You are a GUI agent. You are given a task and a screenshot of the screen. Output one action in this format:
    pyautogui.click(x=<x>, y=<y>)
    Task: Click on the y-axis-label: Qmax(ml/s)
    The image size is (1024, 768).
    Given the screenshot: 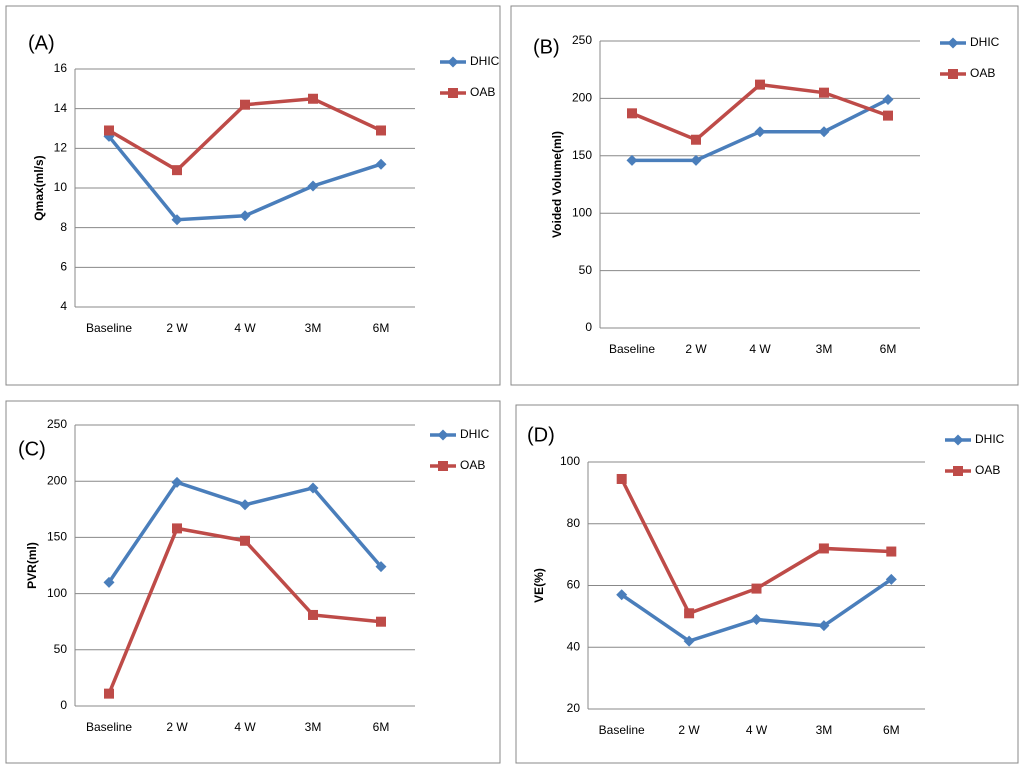 What is the action you would take?
    pyautogui.click(x=39, y=187)
    